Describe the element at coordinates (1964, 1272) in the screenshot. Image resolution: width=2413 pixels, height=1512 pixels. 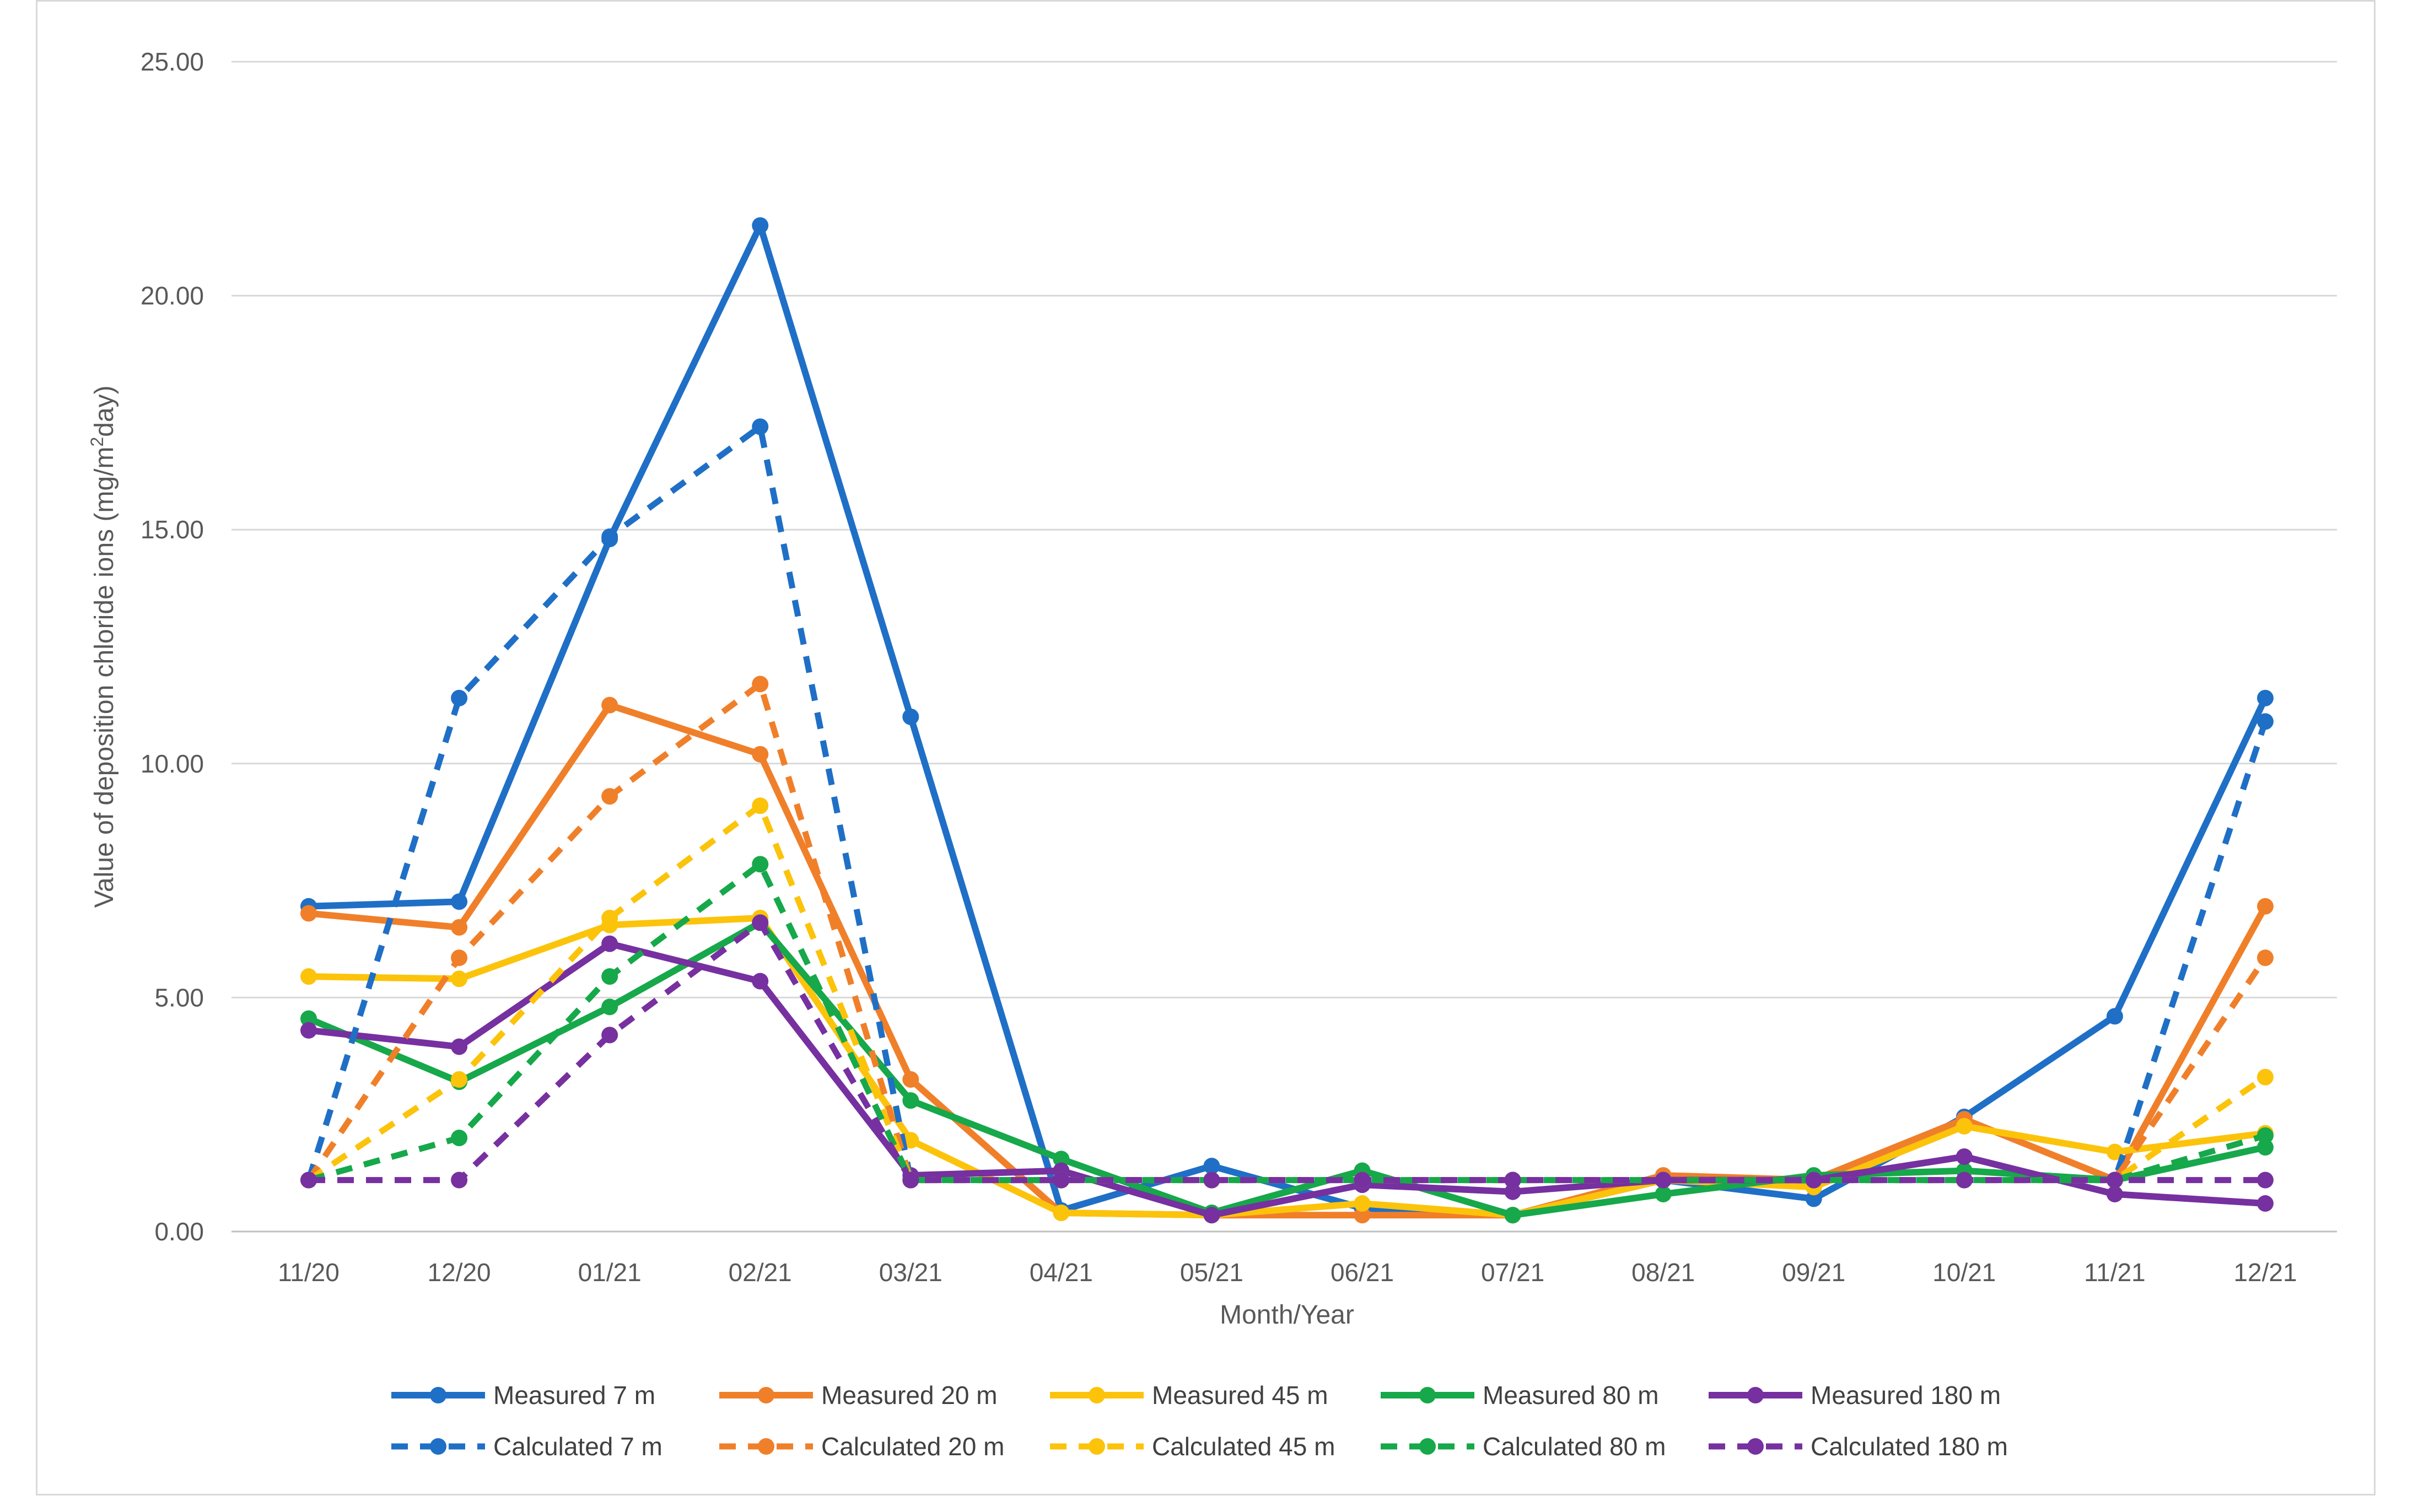
I see `x-tick-label: 10/21` at that location.